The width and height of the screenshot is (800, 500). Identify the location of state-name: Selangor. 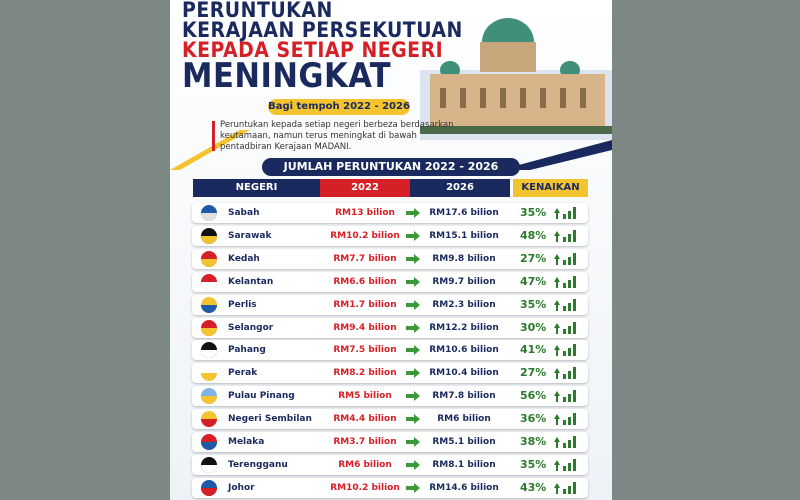
(251, 327).